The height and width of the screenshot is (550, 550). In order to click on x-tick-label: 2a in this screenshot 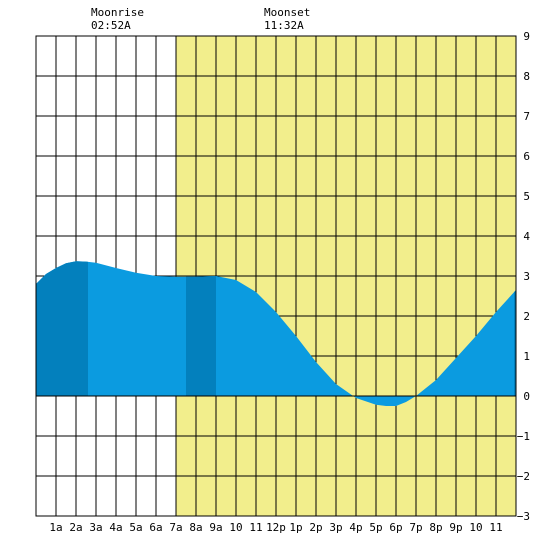, I will do `click(75, 527)`.